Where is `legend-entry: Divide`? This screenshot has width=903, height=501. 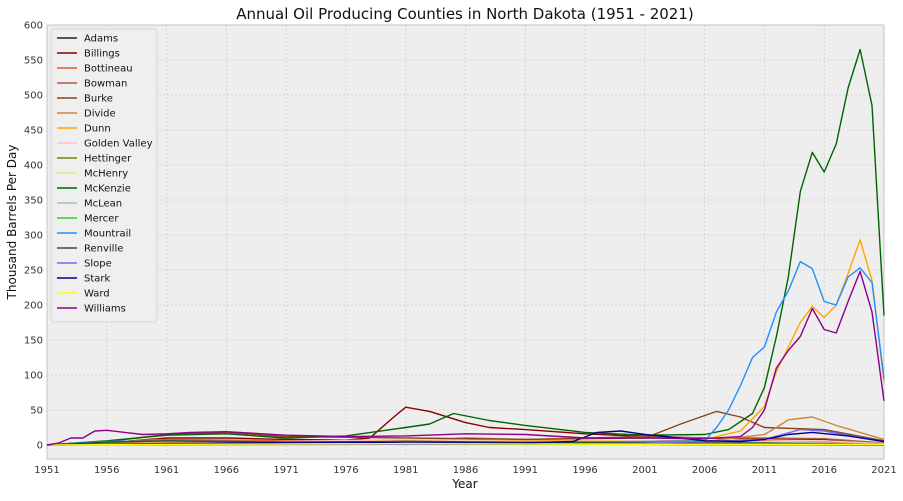 legend-entry: Divide is located at coordinates (100, 114).